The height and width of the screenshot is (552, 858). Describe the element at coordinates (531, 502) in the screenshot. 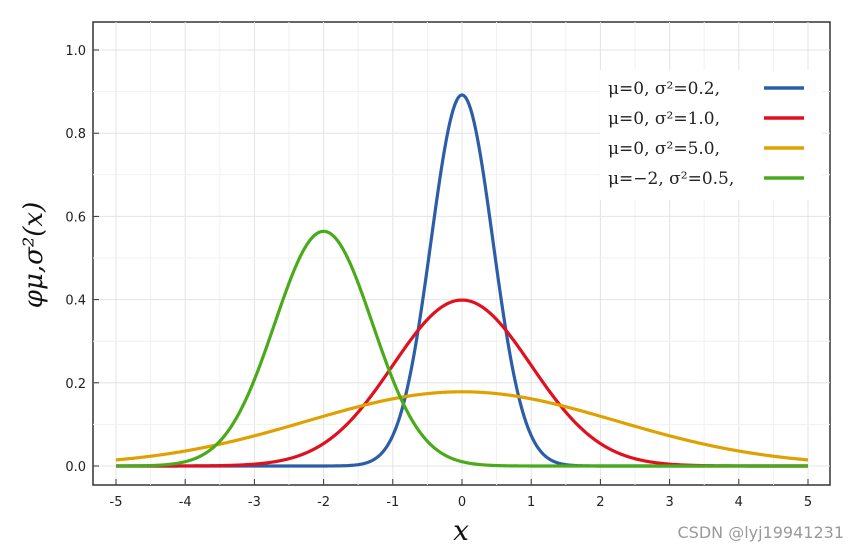

I see `x-tick-label: 1` at that location.